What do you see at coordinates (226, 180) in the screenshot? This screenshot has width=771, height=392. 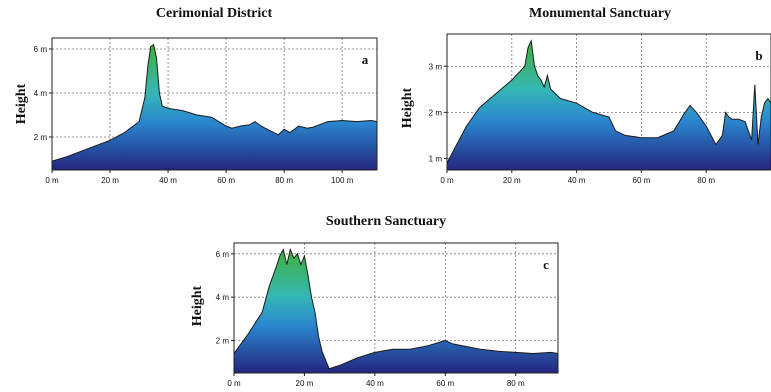 I see `x-tick-label-a: 60 m` at bounding box center [226, 180].